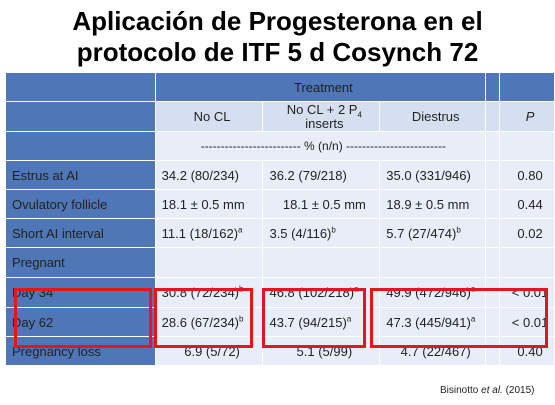 The height and width of the screenshot is (405, 555). I want to click on title-line-2: protocolo de ITF 5 d Cosynch 72, so click(277, 52).